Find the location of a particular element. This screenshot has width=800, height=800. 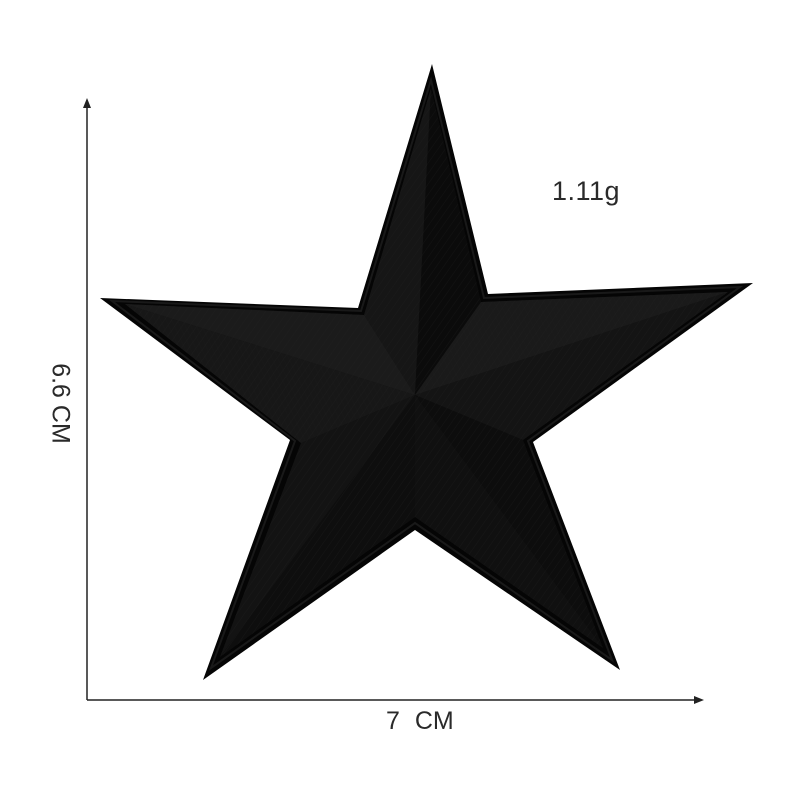

height-dimension-label: 6.6 CM is located at coordinates (60, 403).